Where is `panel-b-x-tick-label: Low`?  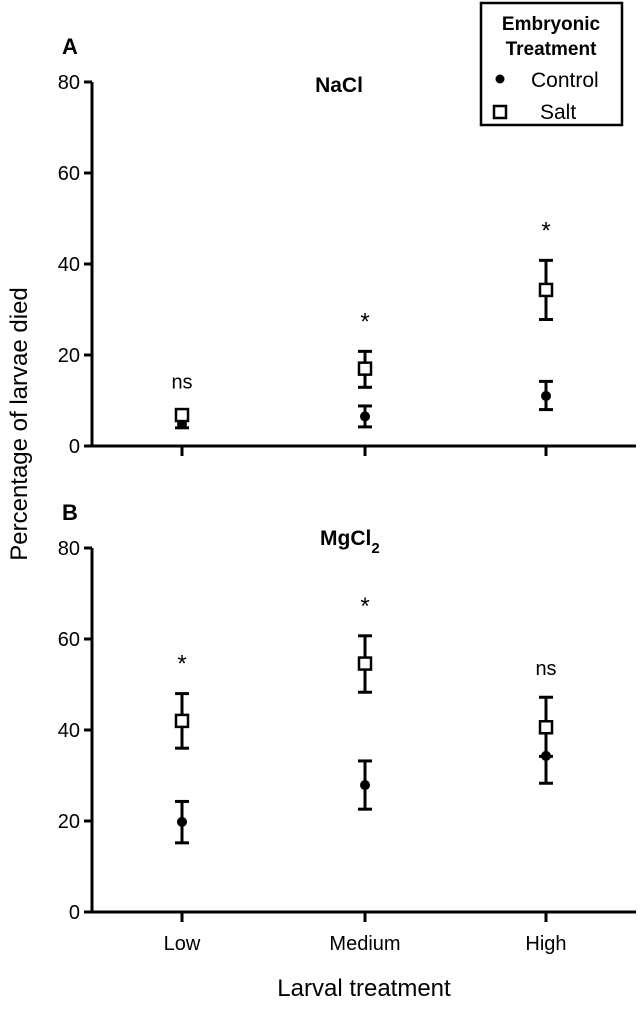 panel-b-x-tick-label: Low is located at coordinates (182, 944).